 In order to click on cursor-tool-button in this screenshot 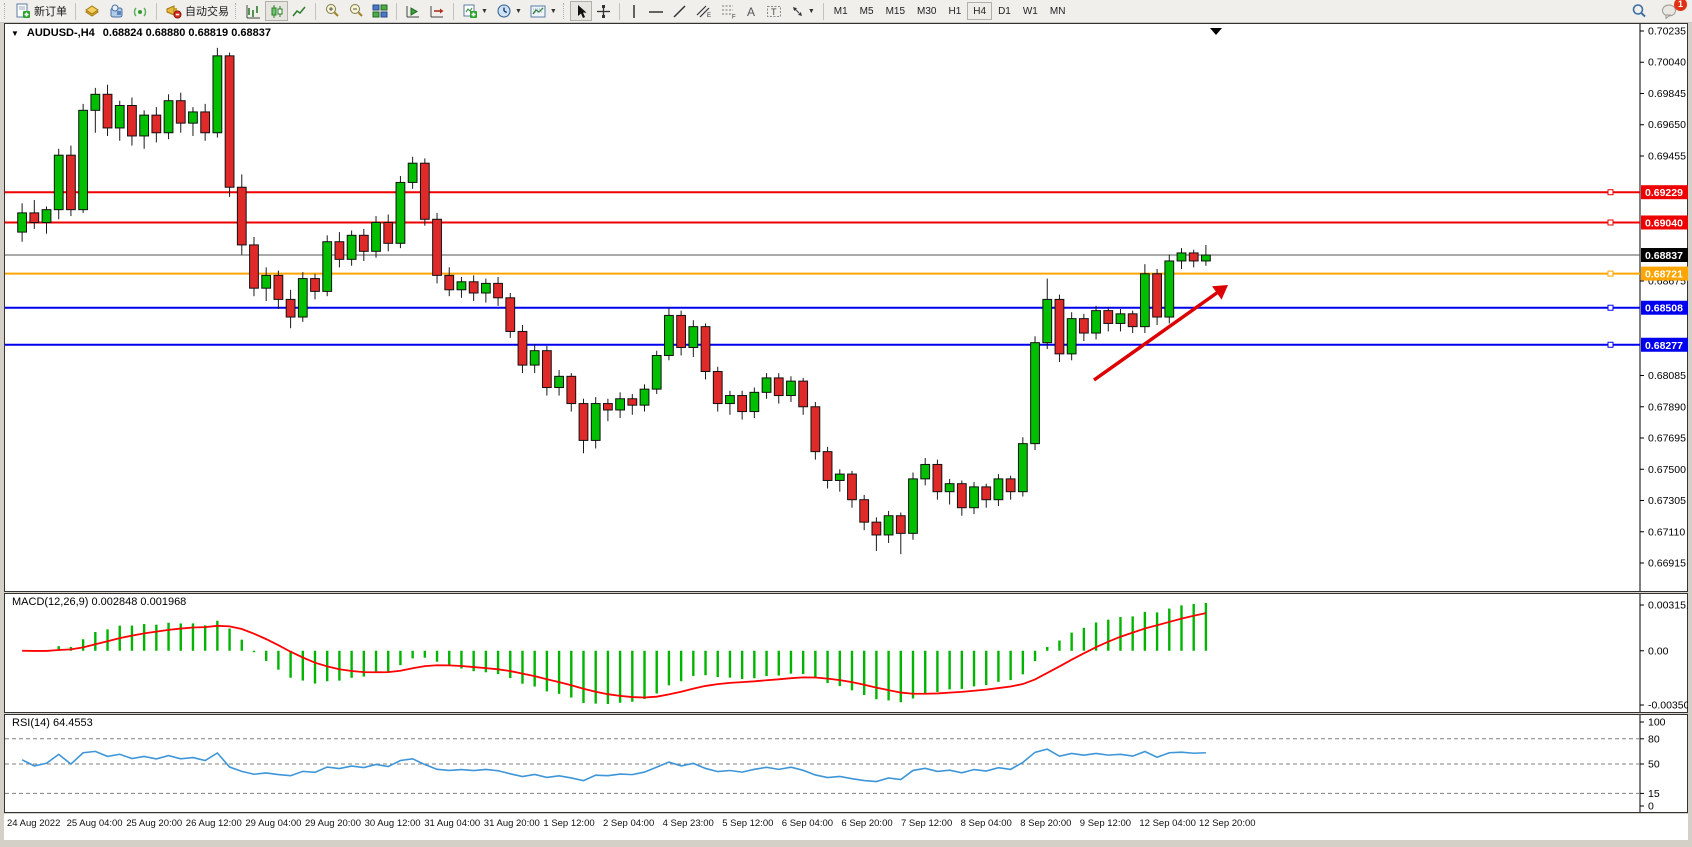, I will do `click(580, 11)`.